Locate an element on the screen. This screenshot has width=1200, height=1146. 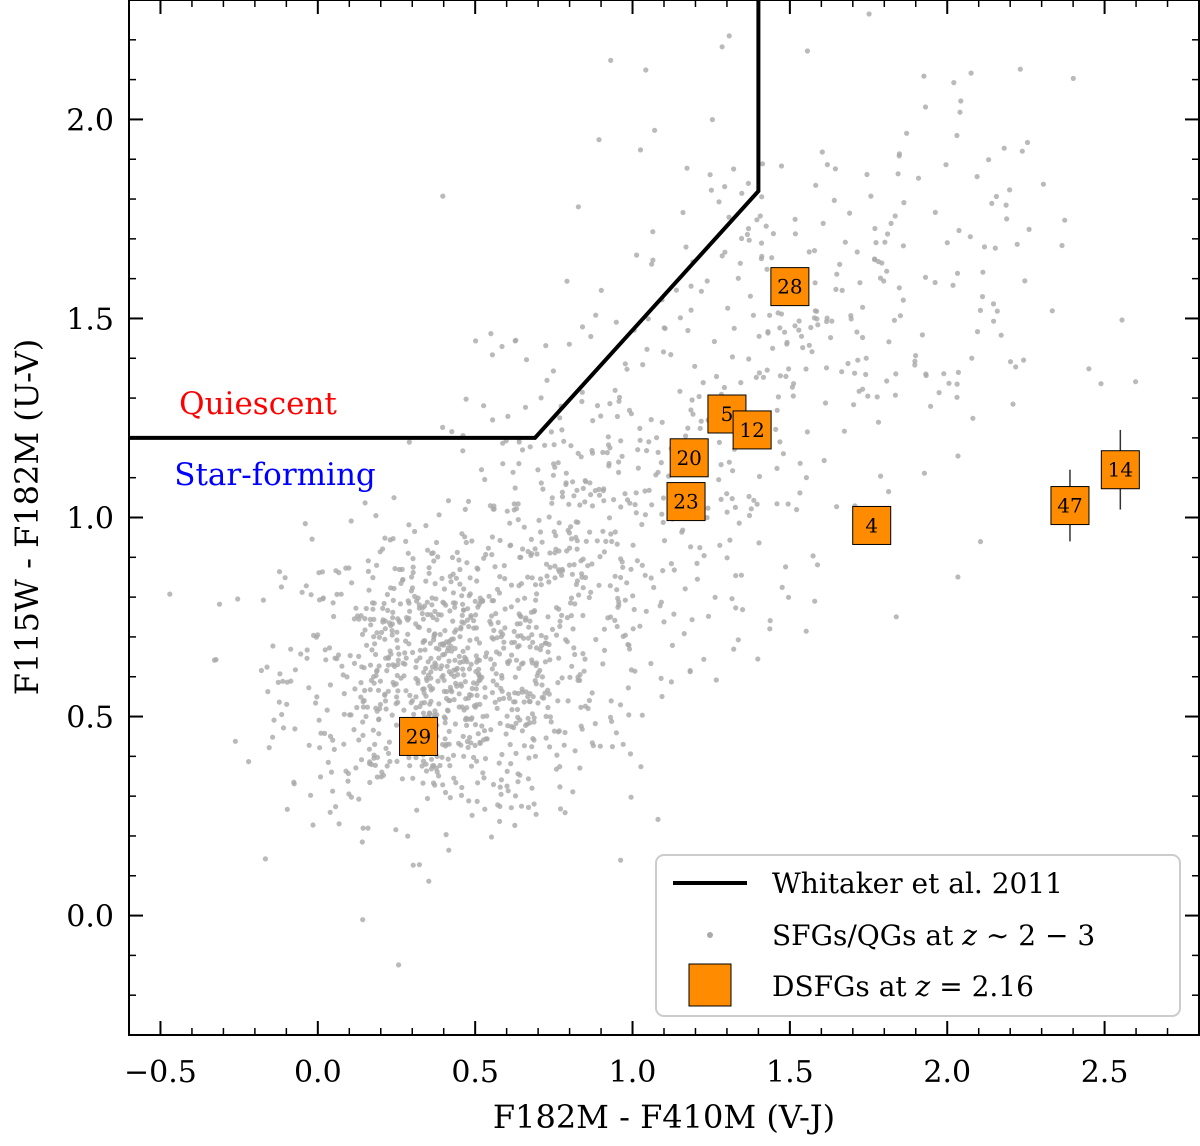
legend-entry-dsfgs: DSFGs at z = 2.16 is located at coordinates (903, 986).